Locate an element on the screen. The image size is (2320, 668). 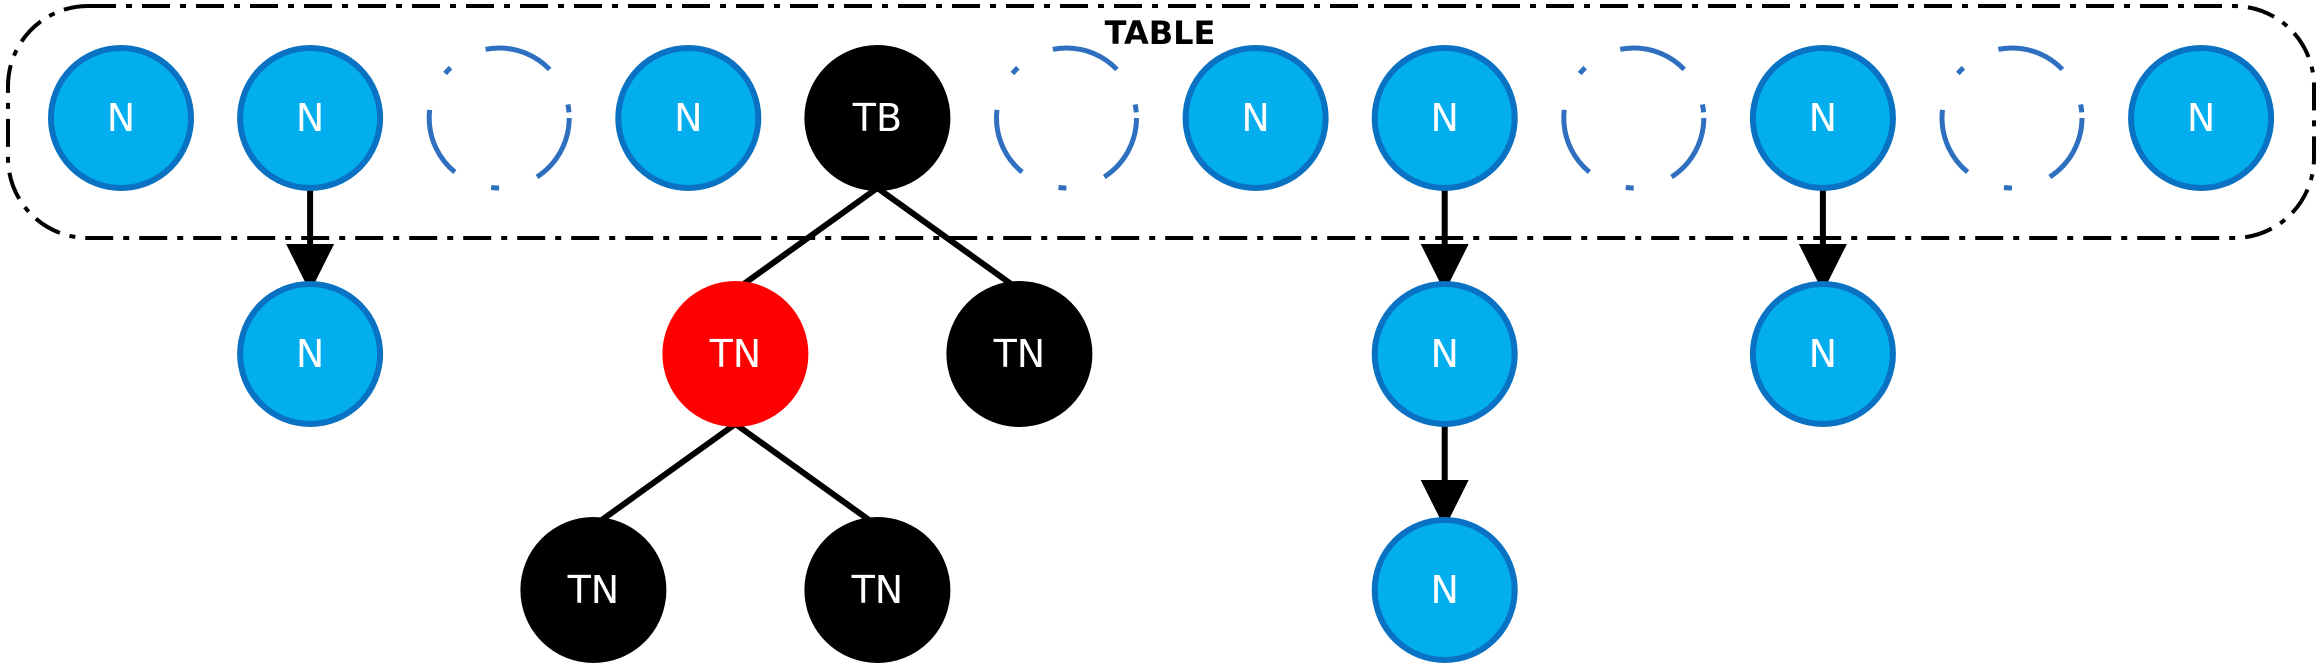
tree-bin-node-circle is located at coordinates (877, 118).